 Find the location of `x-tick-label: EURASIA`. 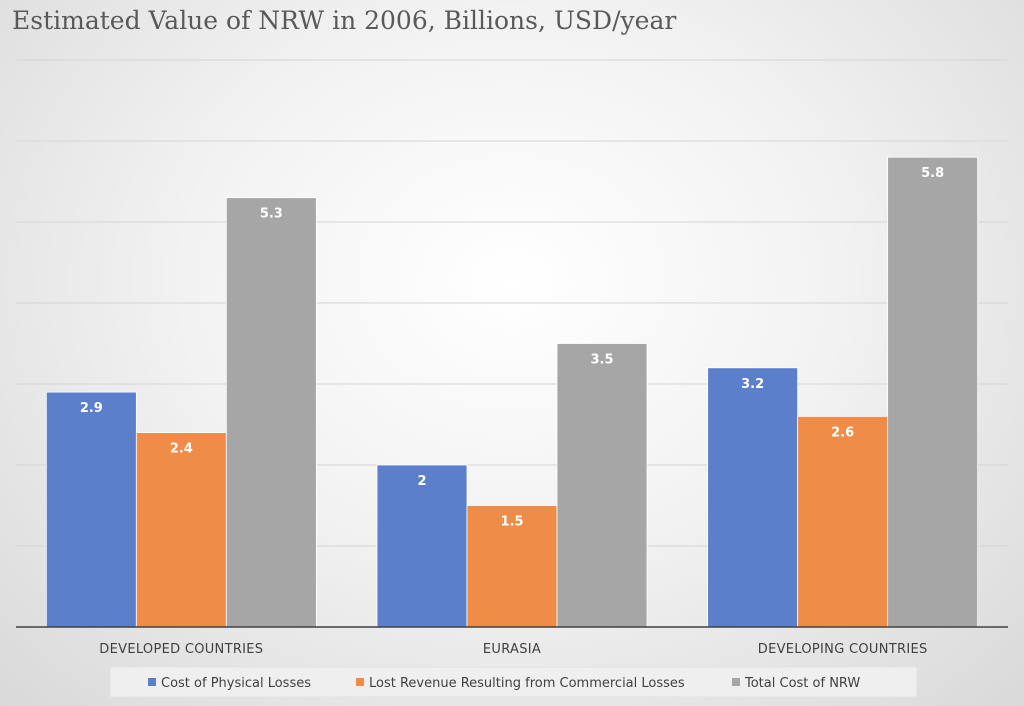

x-tick-label: EURASIA is located at coordinates (512, 649).